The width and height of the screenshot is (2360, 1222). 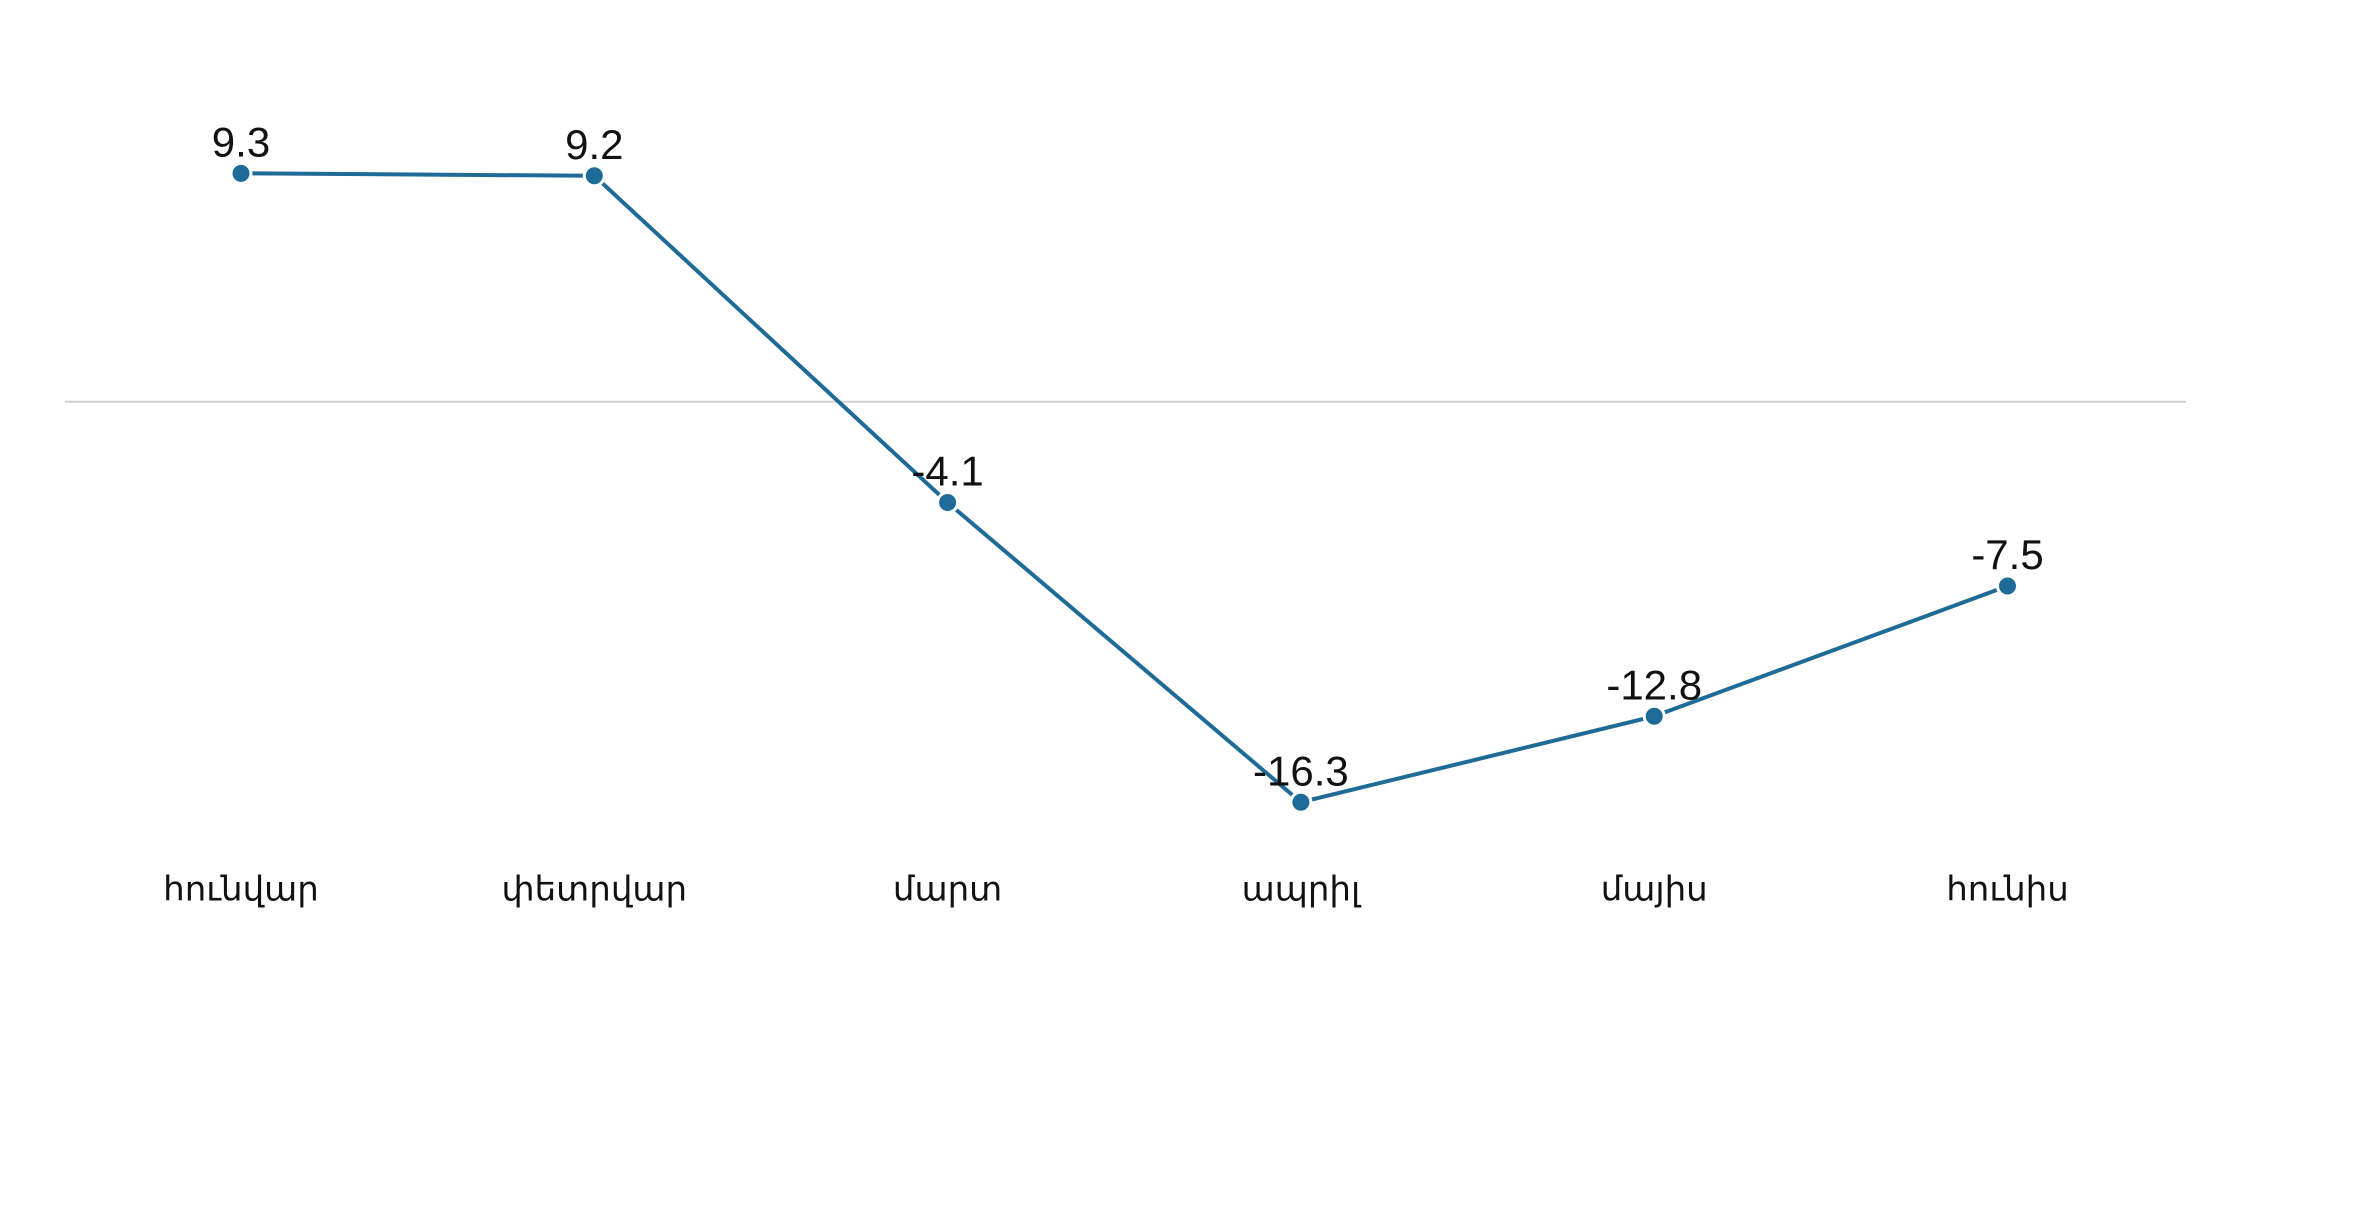 What do you see at coordinates (1654, 684) in the screenshot?
I see `value-label: -12.8` at bounding box center [1654, 684].